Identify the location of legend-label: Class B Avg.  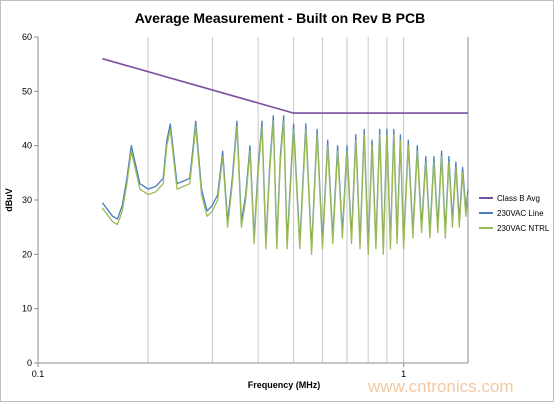
(518, 198).